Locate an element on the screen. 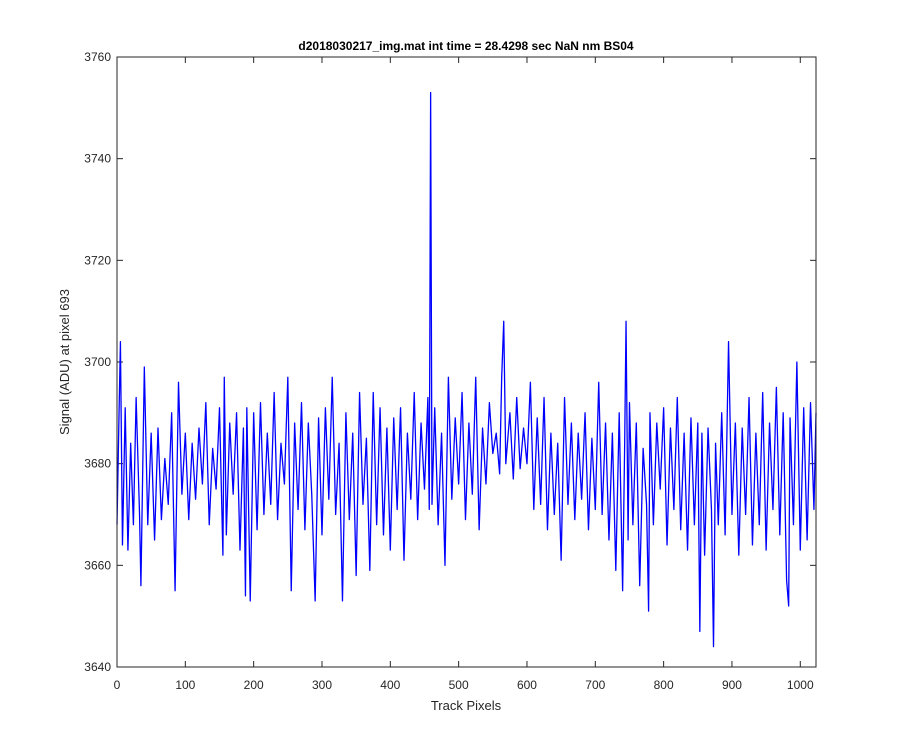  x-tick-label: 0 is located at coordinates (117, 685).